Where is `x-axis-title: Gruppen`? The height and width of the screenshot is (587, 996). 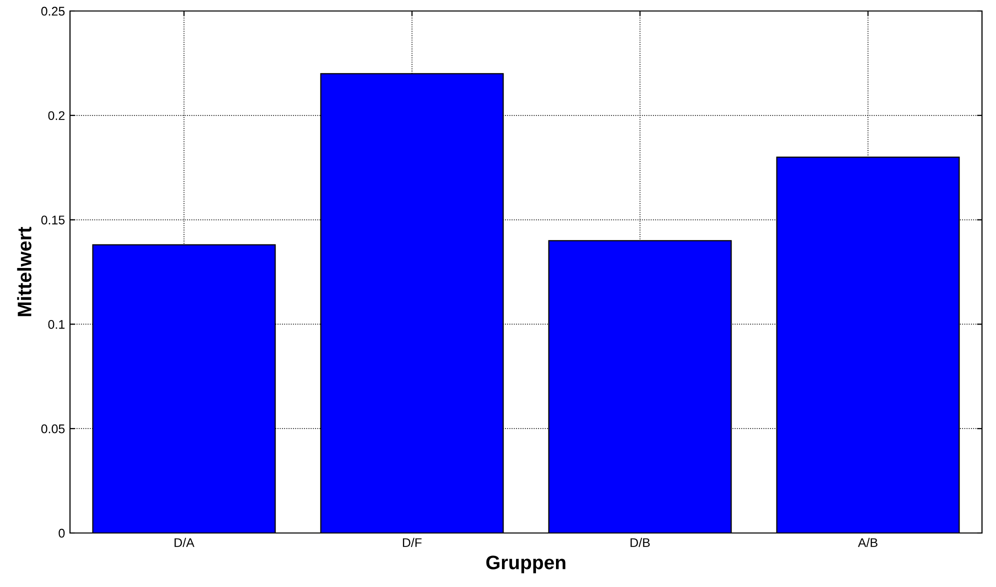
x-axis-title: Gruppen is located at coordinates (526, 565).